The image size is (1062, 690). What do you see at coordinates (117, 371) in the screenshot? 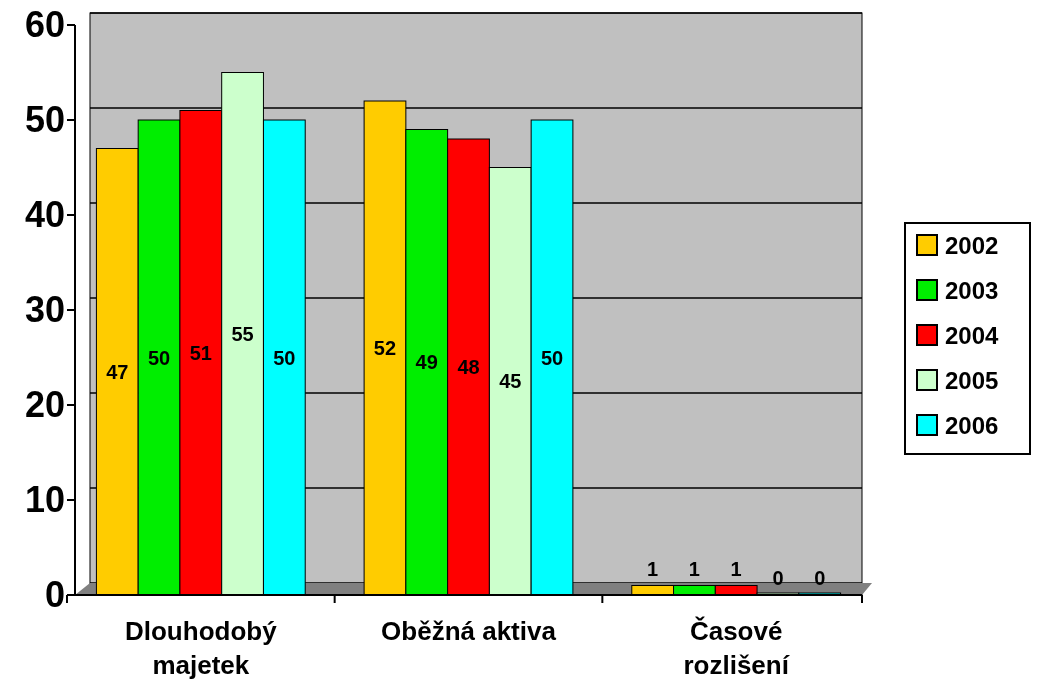
I see `data-label: 47` at bounding box center [117, 371].